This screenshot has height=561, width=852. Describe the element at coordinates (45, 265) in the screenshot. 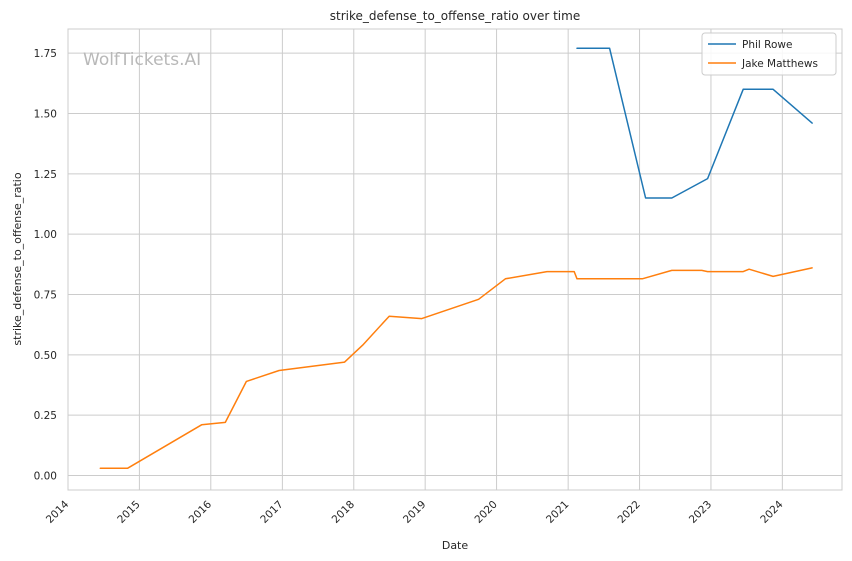

I see `y-tick-labels: 0.00 0.25 0.50 0.75 1.00 1.25 1.50 1.75` at that location.